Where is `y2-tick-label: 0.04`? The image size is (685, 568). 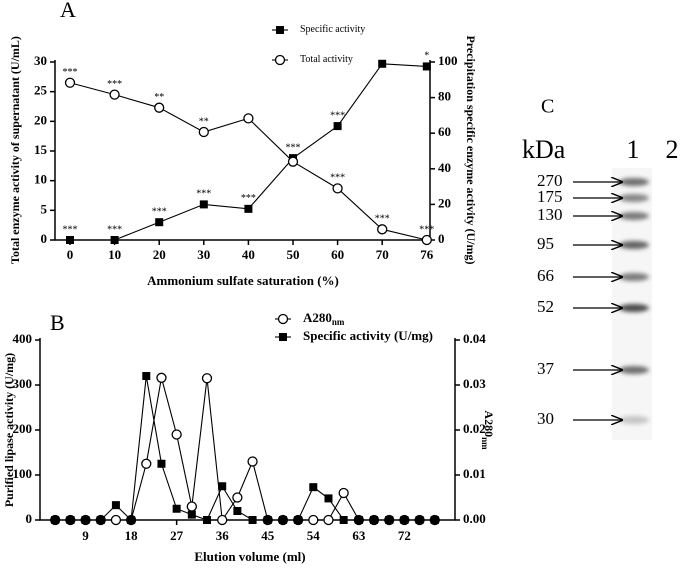
y2-tick-label: 0.04 is located at coordinates (474, 338).